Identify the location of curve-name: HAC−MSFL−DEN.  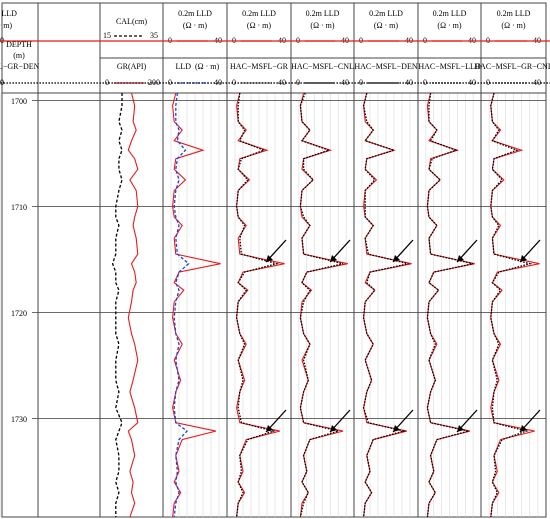
(385, 66).